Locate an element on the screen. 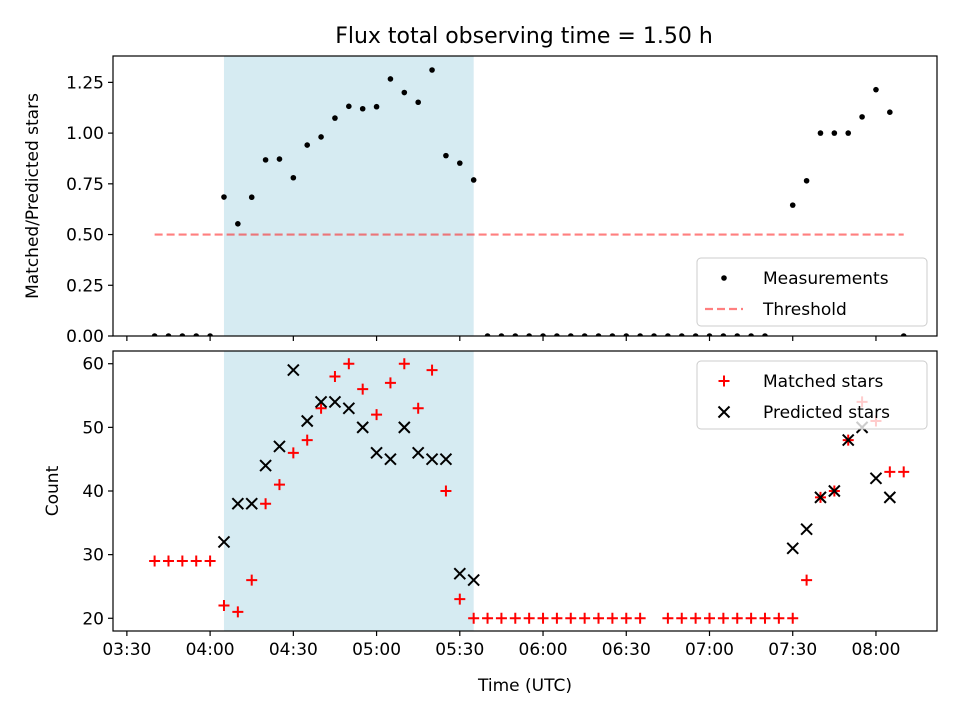 This screenshot has width=960, height=720. x-tick-label: 07:30 is located at coordinates (792, 650).